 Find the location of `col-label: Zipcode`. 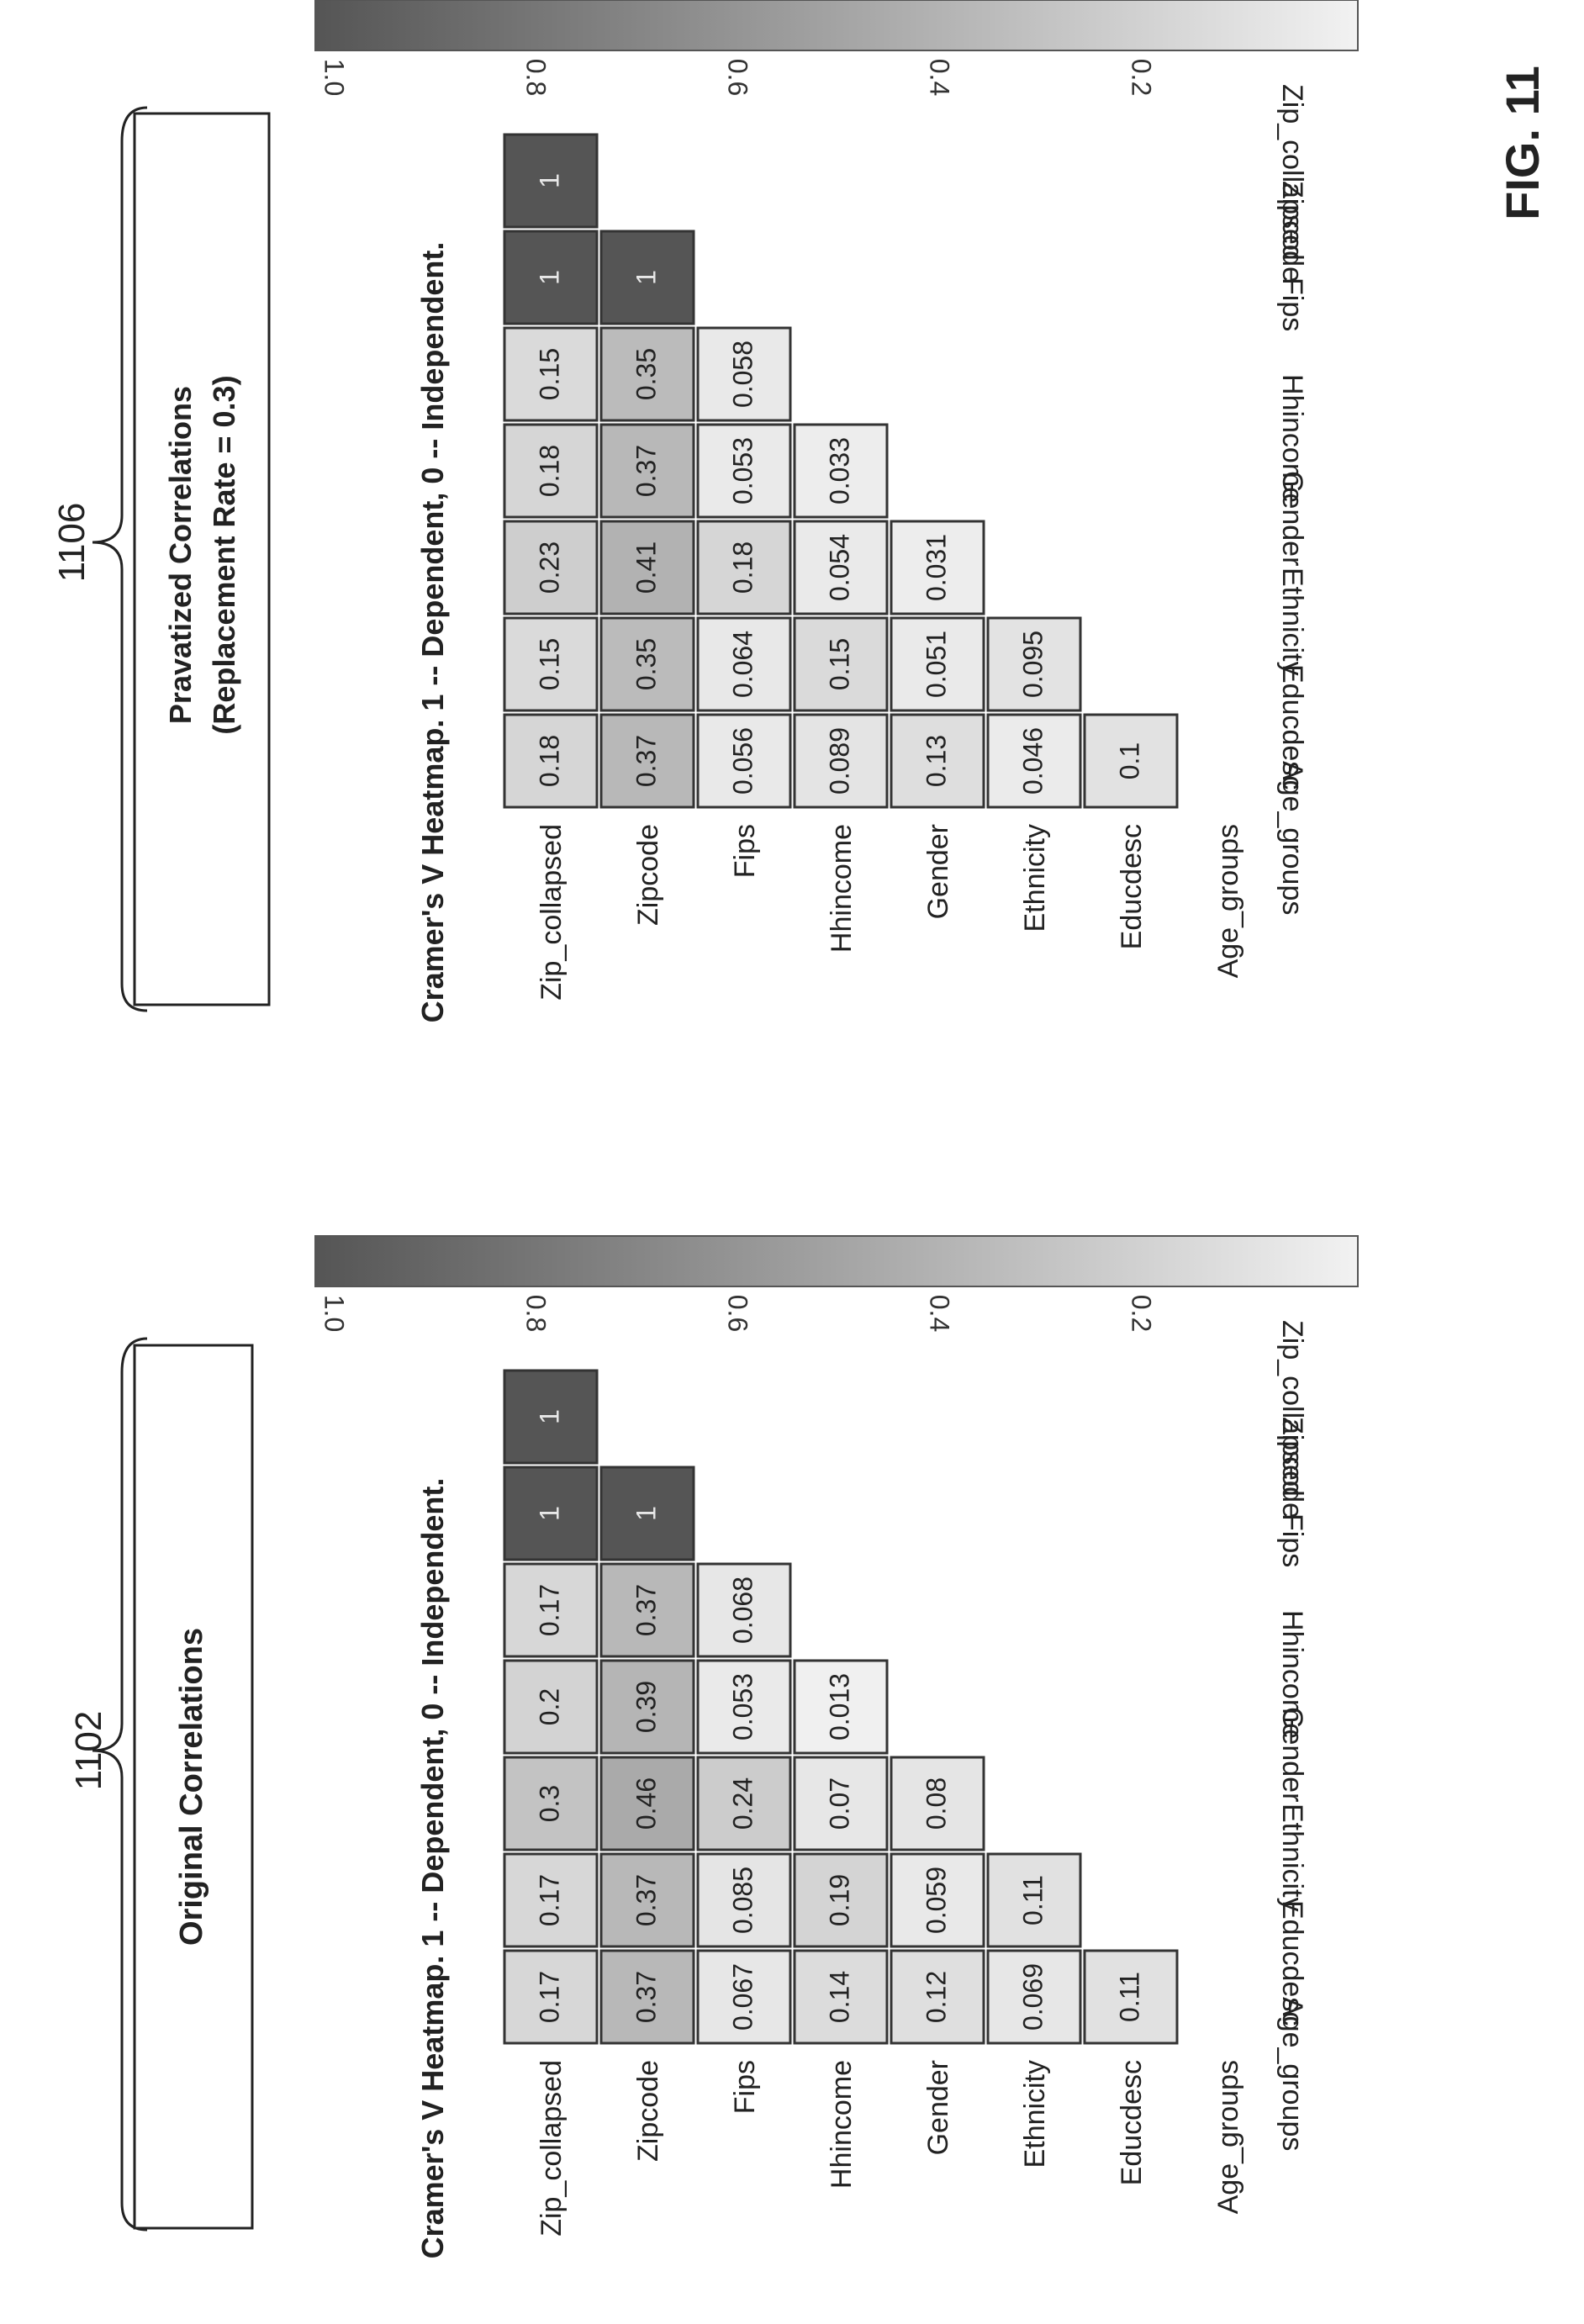

col-label: Zipcode is located at coordinates (1292, 1468).